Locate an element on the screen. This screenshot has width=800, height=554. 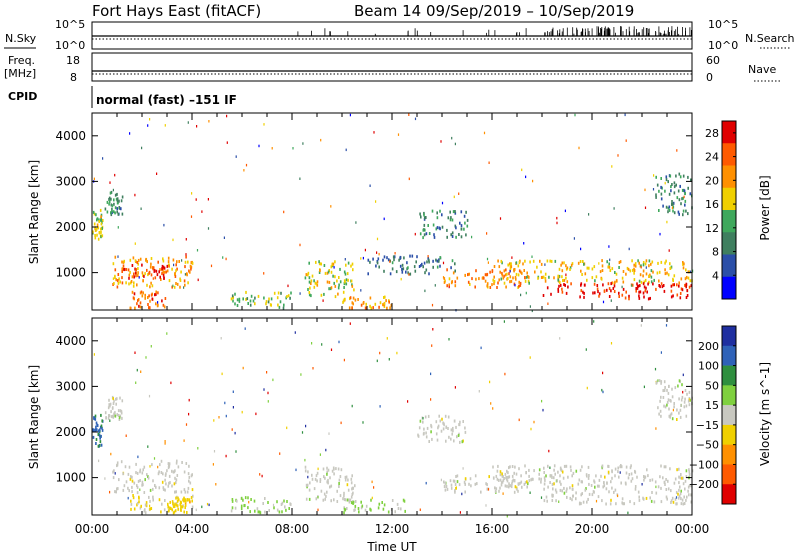
velocity-colorbar-label: Velocity [m s^-1] is located at coordinates (765, 414).